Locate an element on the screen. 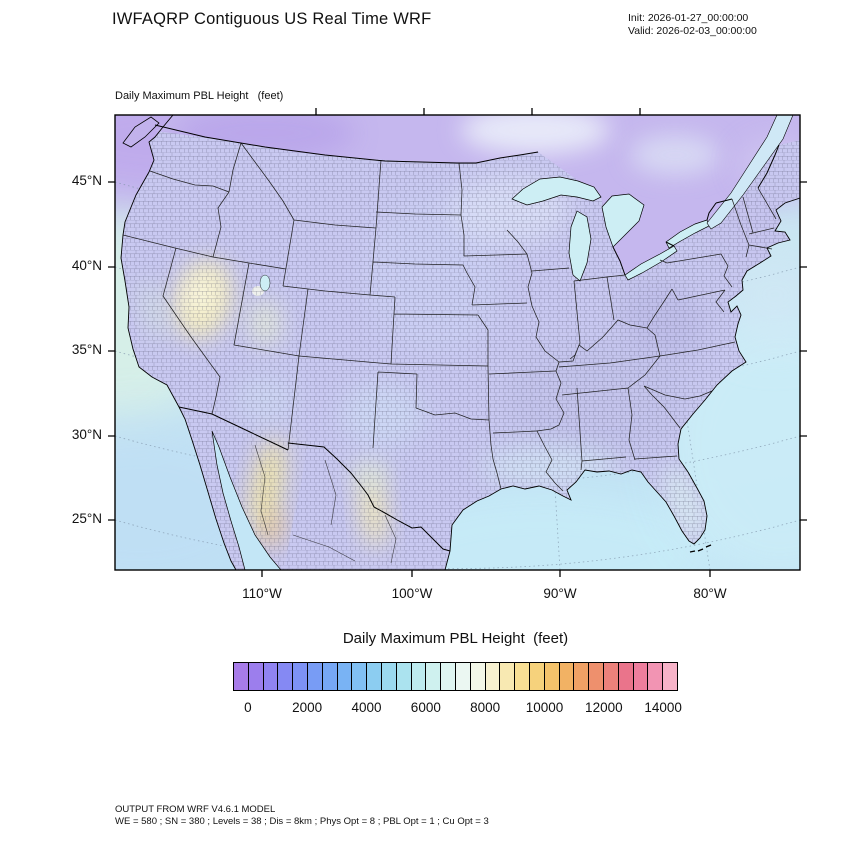  colorbar-tick-label: 10000 is located at coordinates (544, 707).